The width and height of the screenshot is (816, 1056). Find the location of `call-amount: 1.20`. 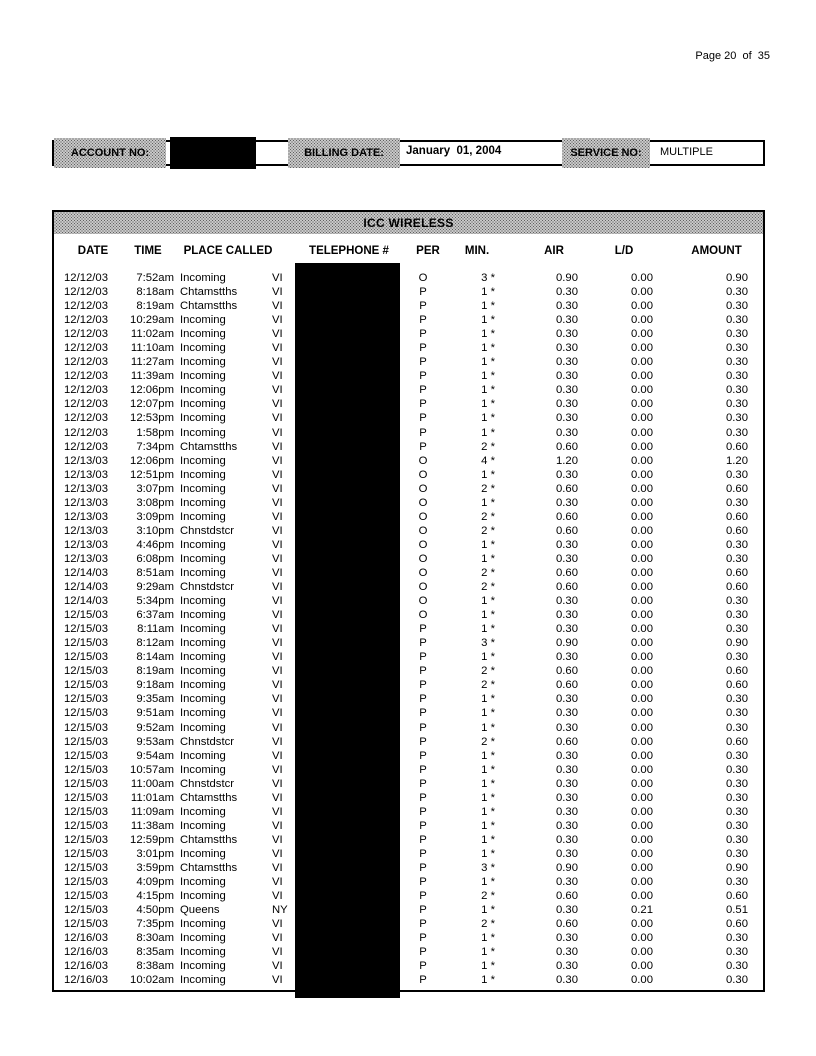

call-amount: 1.20 is located at coordinates (737, 460).